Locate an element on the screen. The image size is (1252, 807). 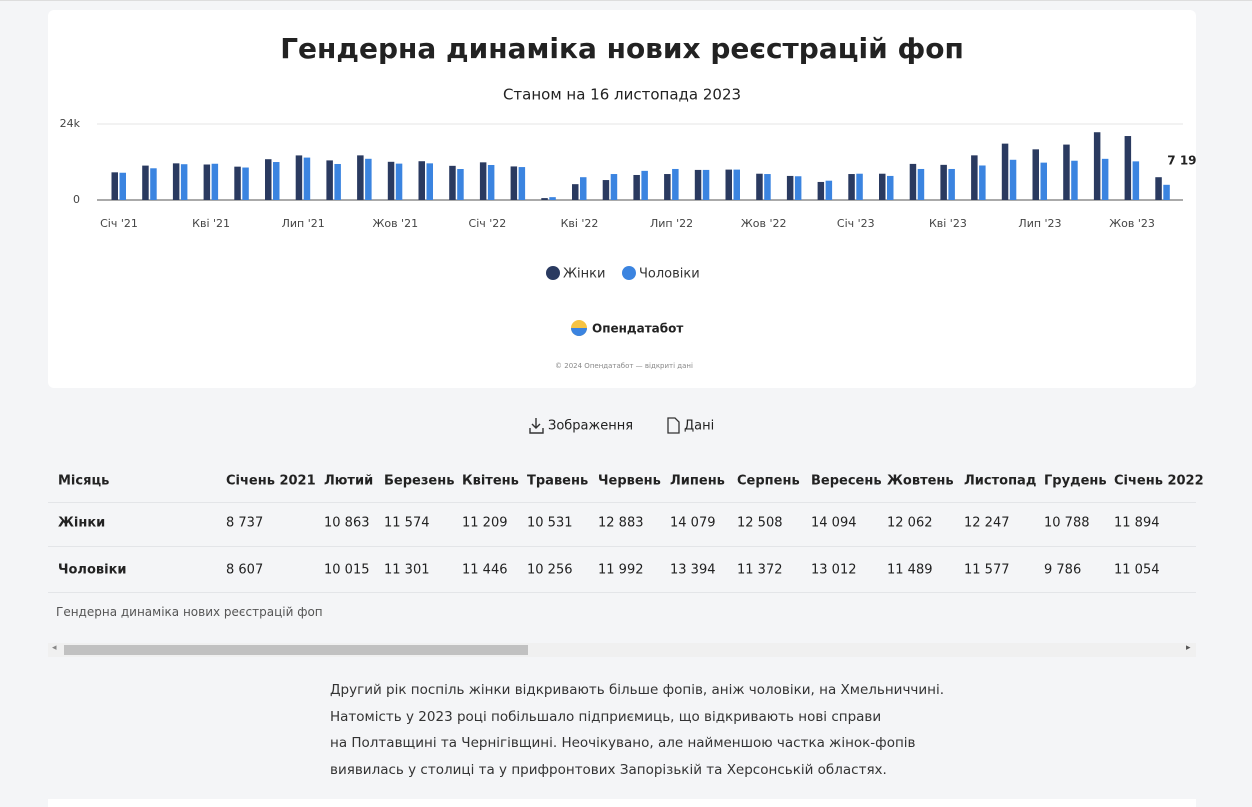
scroll-right: ▸ is located at coordinates (1188, 648).